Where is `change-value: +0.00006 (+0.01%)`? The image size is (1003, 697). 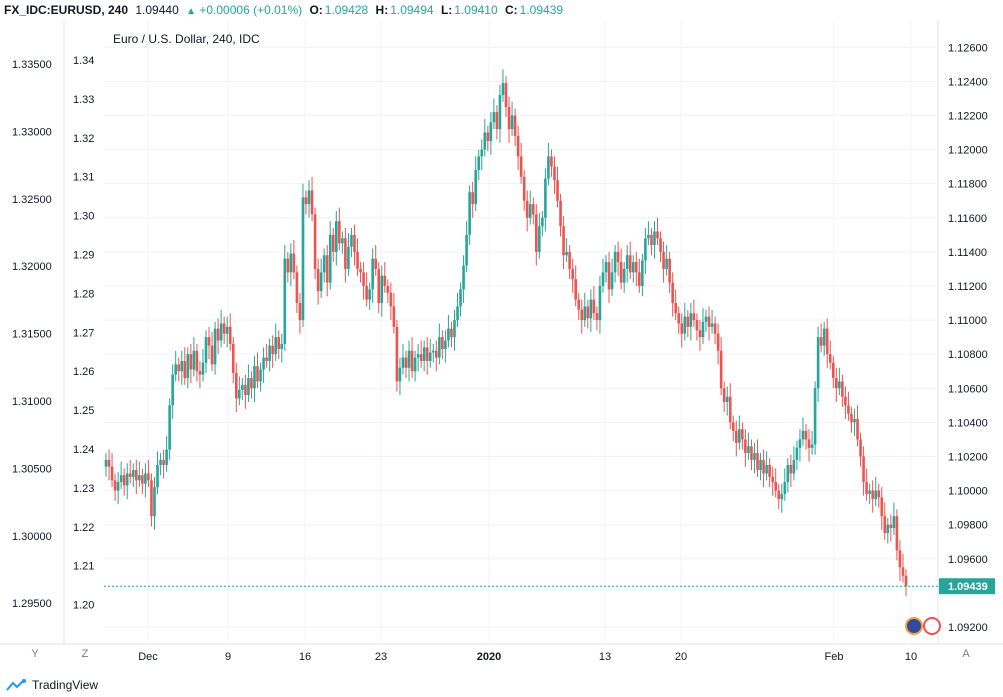
change-value: +0.00006 (+0.01%) is located at coordinates (251, 10).